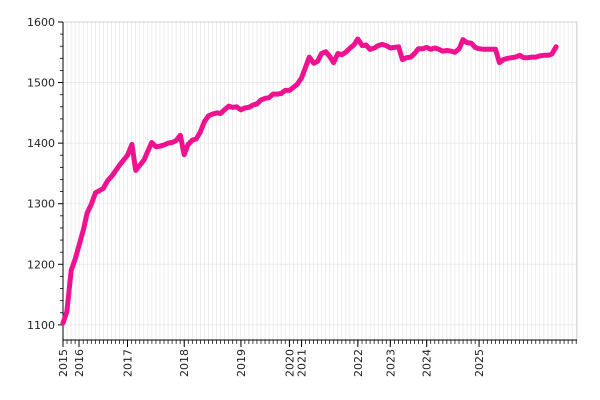  What do you see at coordinates (41, 83) in the screenshot?
I see `y-tick-label: 1500` at bounding box center [41, 83].